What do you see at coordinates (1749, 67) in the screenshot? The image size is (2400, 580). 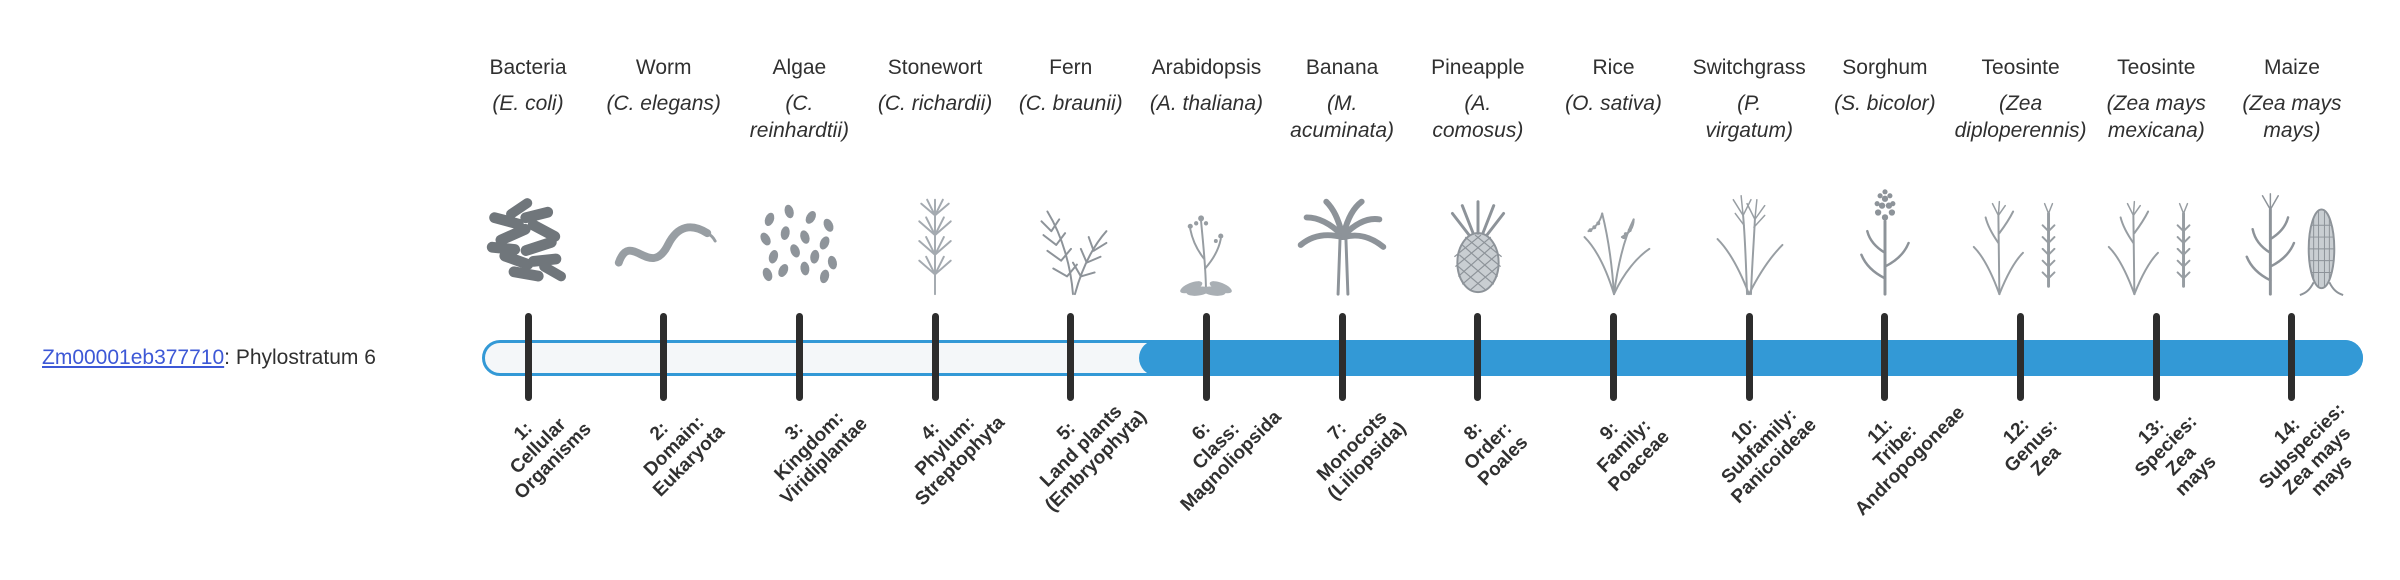 I see `species-common-name: Switchgrass` at bounding box center [1749, 67].